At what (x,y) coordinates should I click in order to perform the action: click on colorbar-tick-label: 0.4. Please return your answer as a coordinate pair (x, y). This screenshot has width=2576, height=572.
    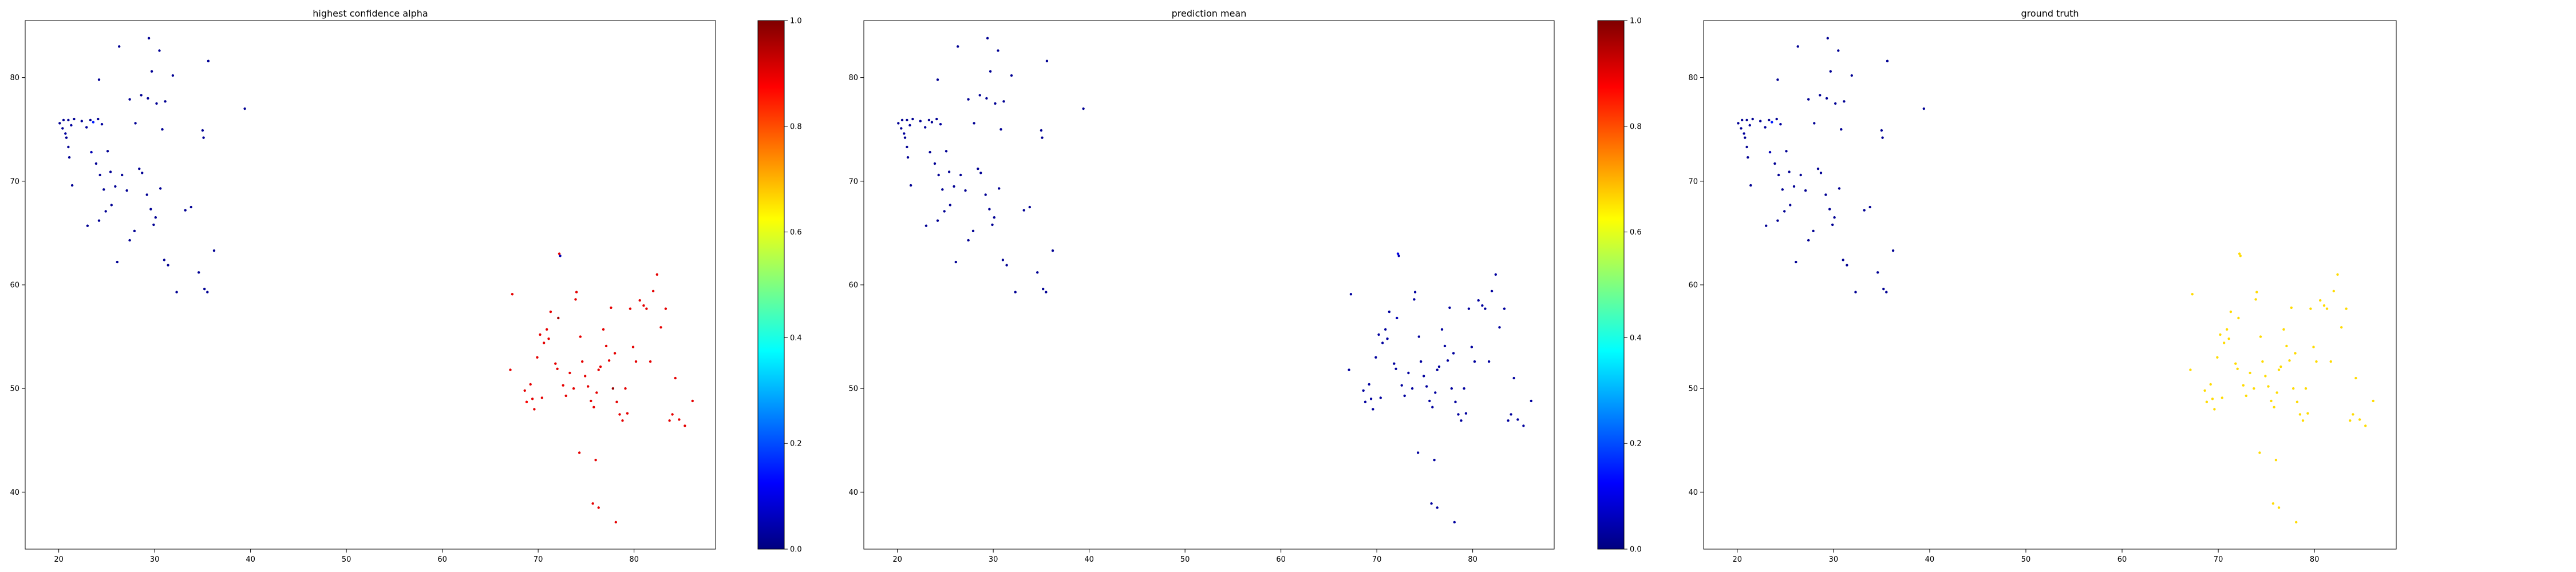
    Looking at the image, I should click on (1636, 338).